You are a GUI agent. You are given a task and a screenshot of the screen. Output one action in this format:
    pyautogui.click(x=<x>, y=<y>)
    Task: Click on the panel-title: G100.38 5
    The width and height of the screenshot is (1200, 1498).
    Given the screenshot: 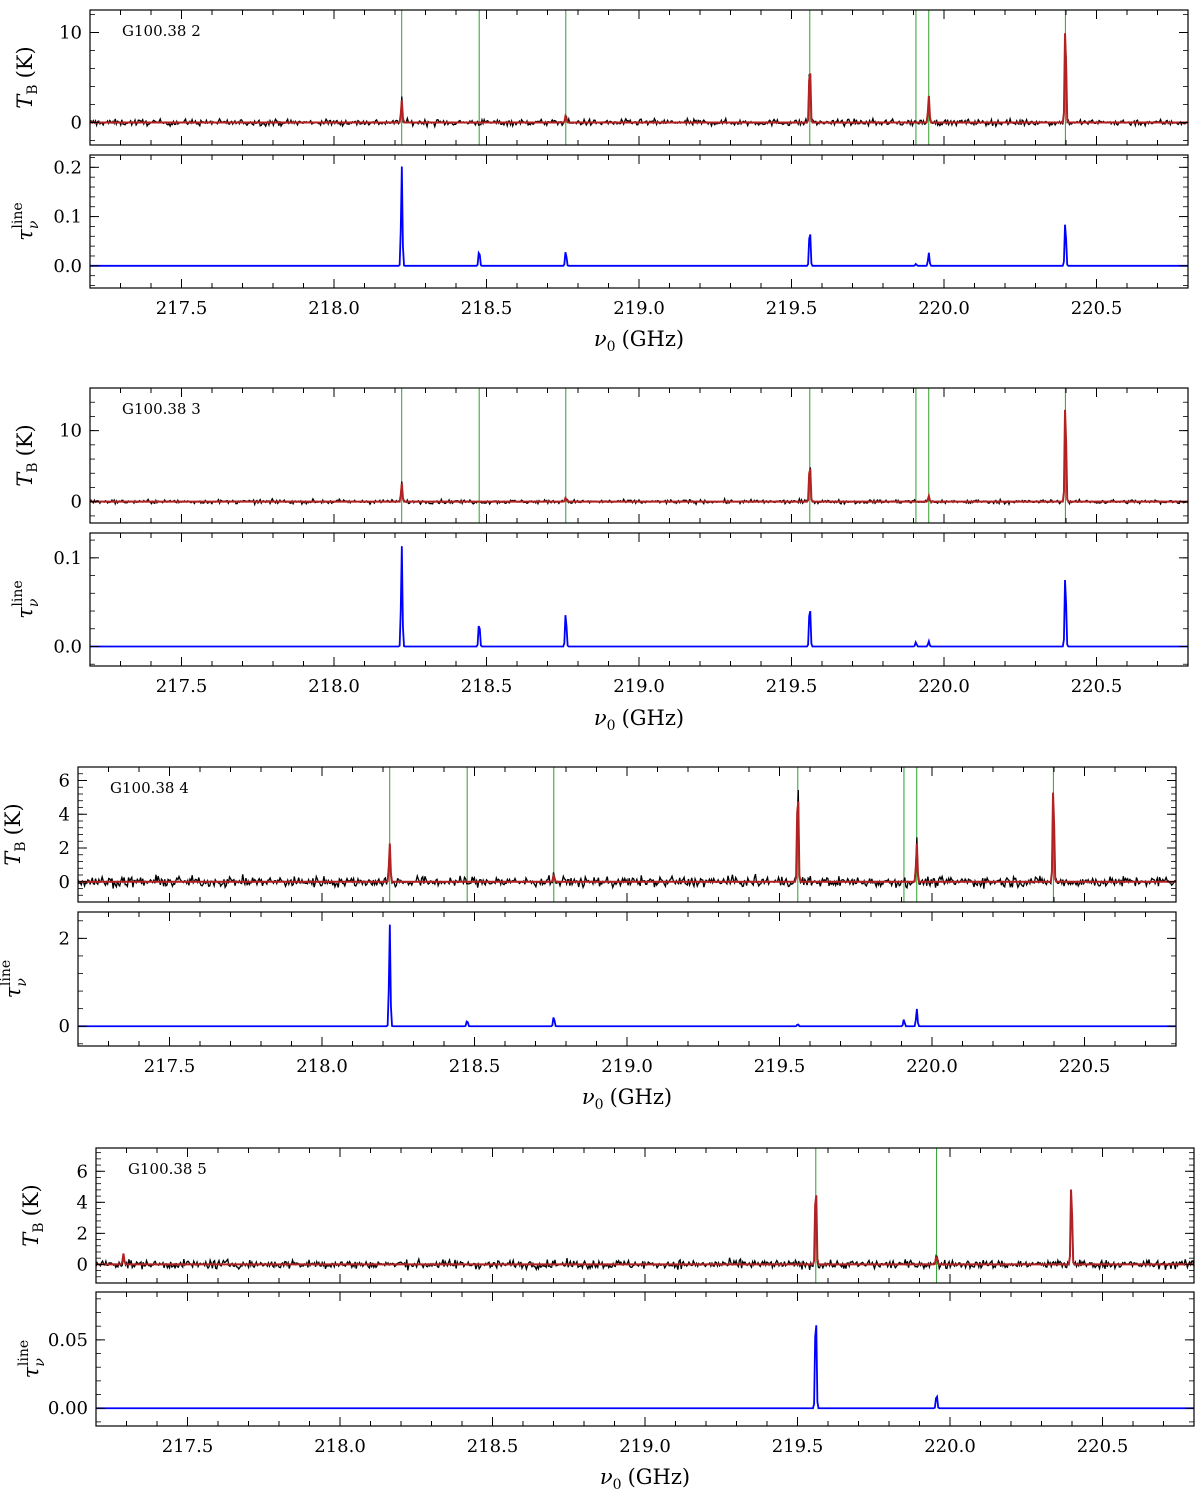 What is the action you would take?
    pyautogui.click(x=167, y=1169)
    